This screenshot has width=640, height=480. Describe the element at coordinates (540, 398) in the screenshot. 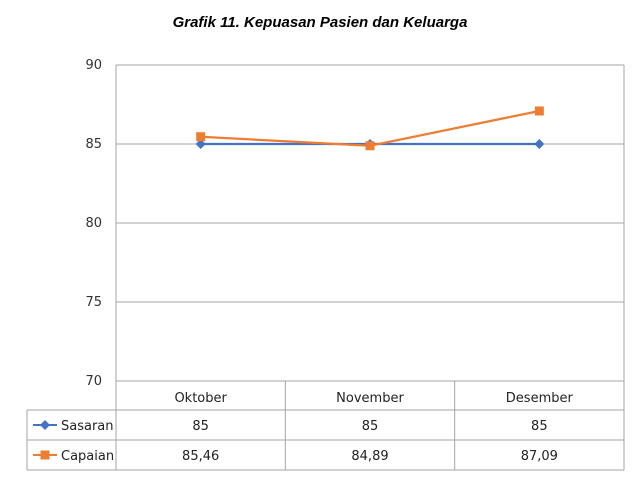

I see `category-label: Desember` at that location.